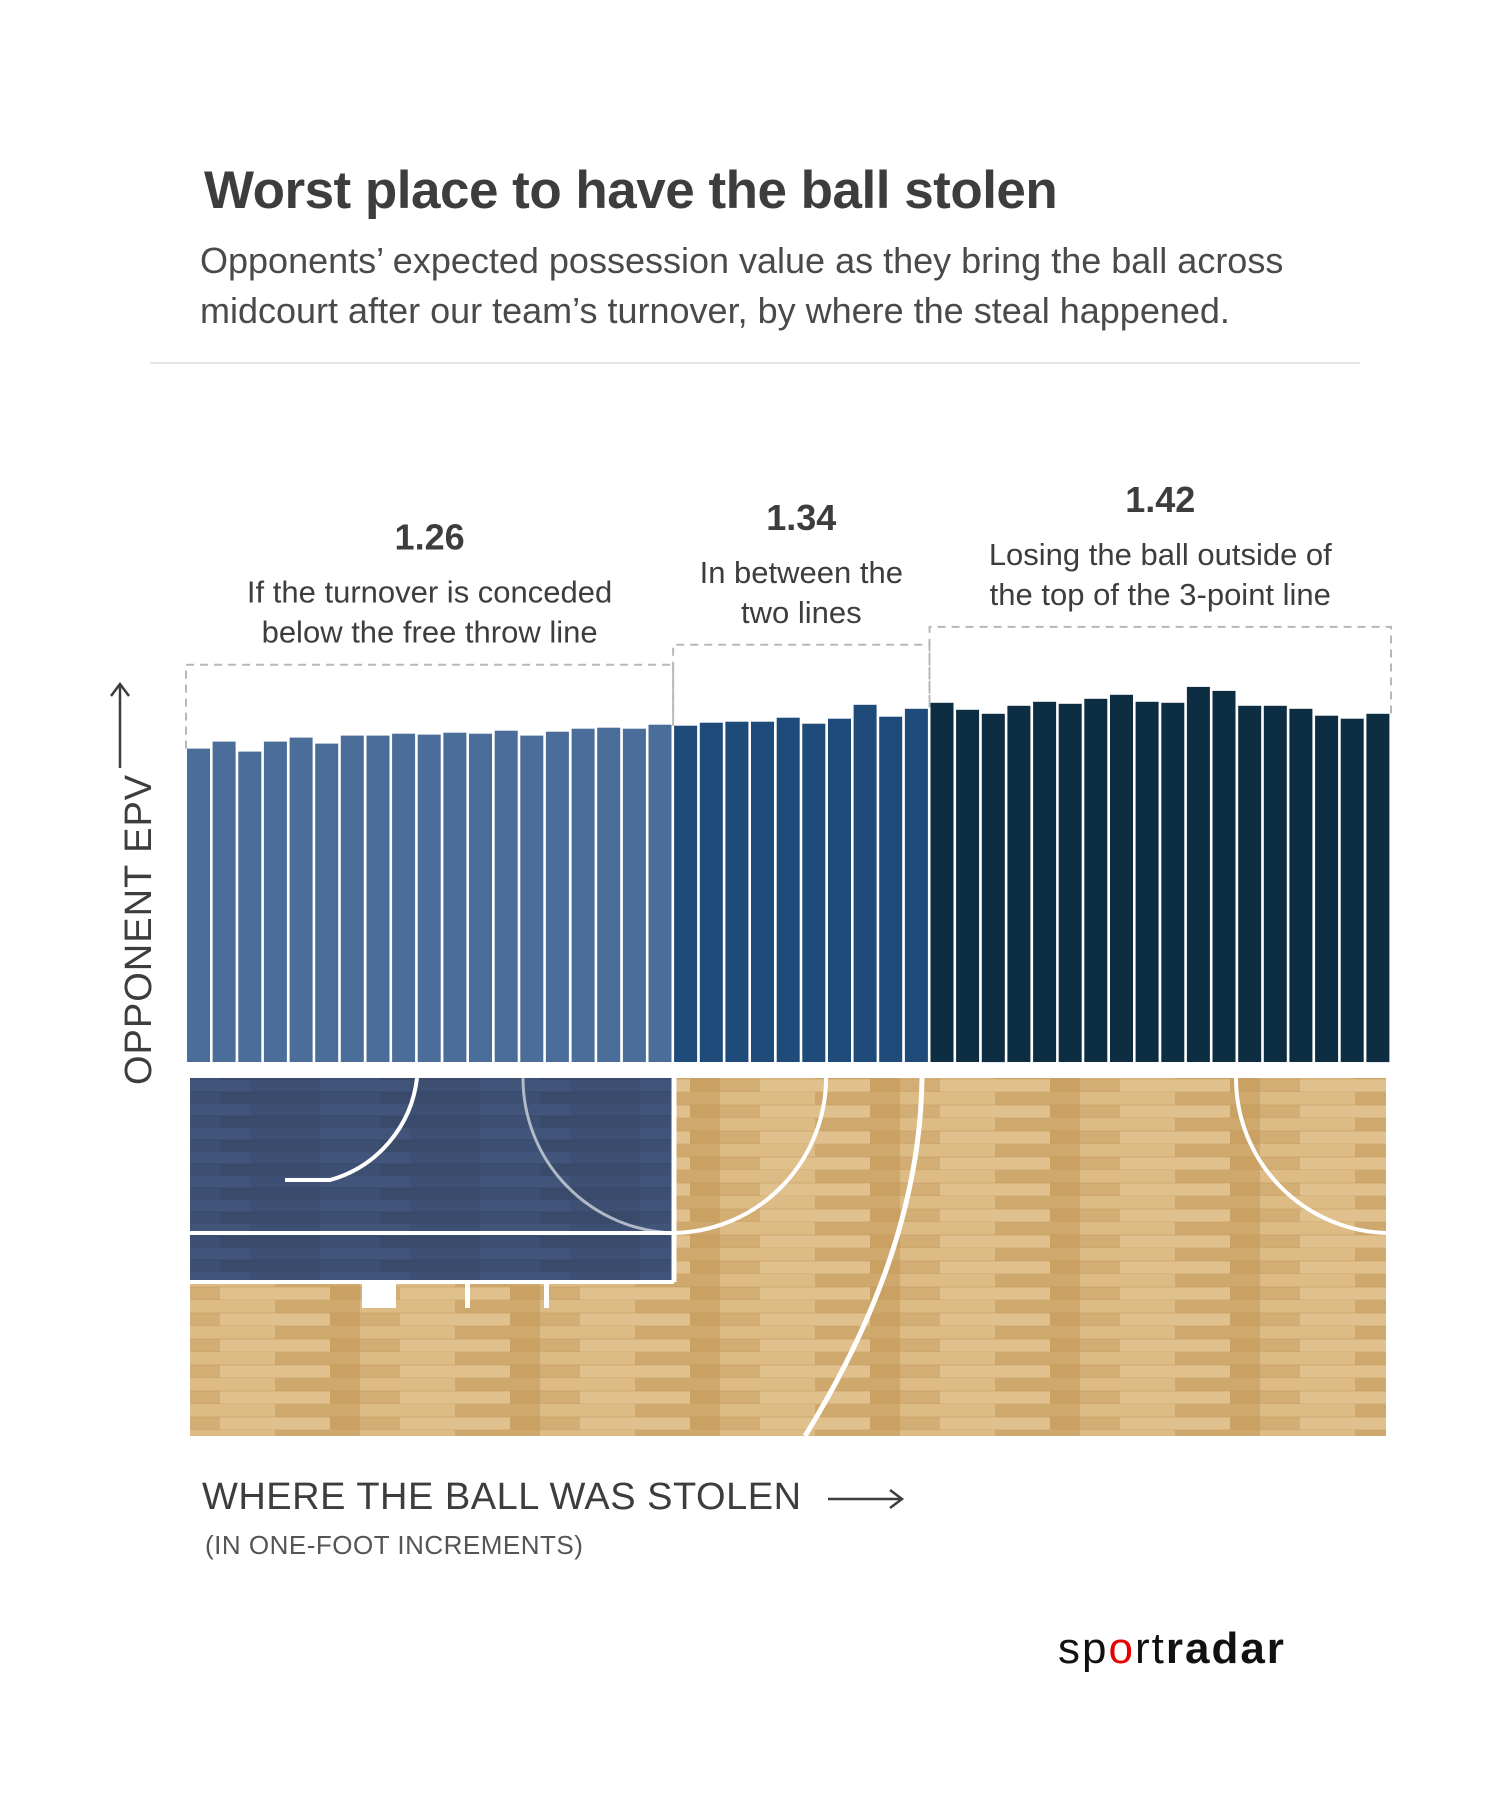  Describe the element at coordinates (1150, 1648) in the screenshot. I see `logo-part-rt: rt` at that location.